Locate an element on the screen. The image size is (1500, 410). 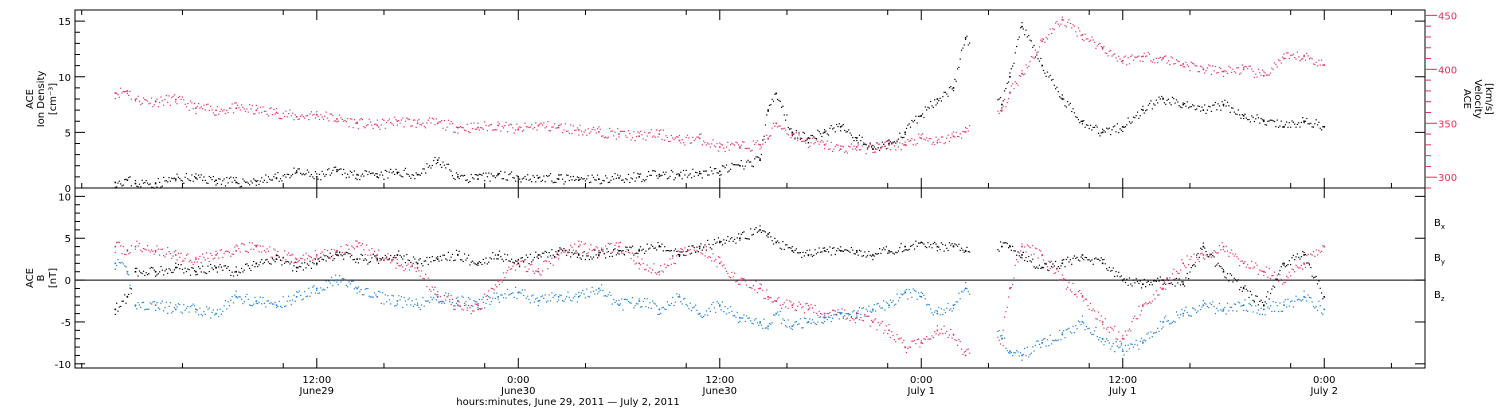
x-tick-day-label: June30 is located at coordinates (720, 391).